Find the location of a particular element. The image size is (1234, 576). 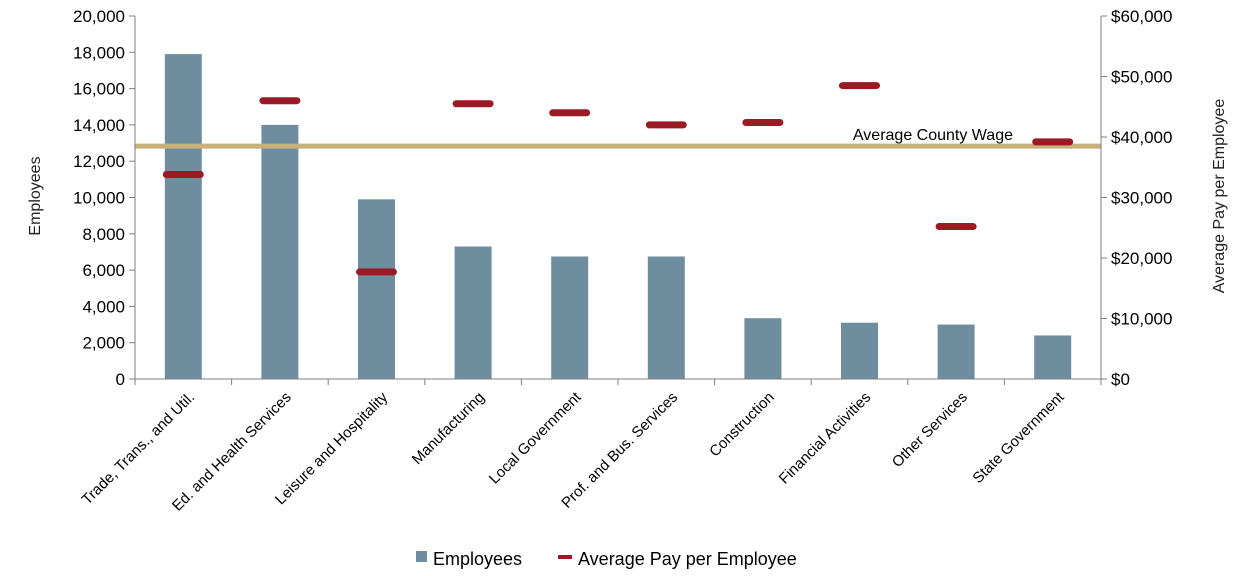

legend-label-employees: Employees is located at coordinates (477, 559).